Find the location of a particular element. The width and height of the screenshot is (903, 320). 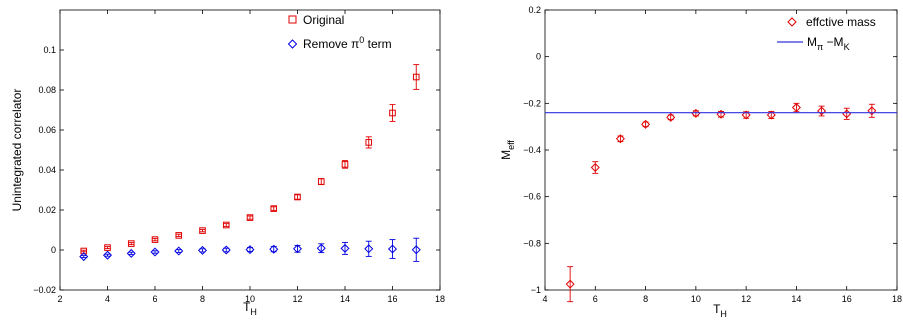

left-x-tick-label: 8 is located at coordinates (202, 299).